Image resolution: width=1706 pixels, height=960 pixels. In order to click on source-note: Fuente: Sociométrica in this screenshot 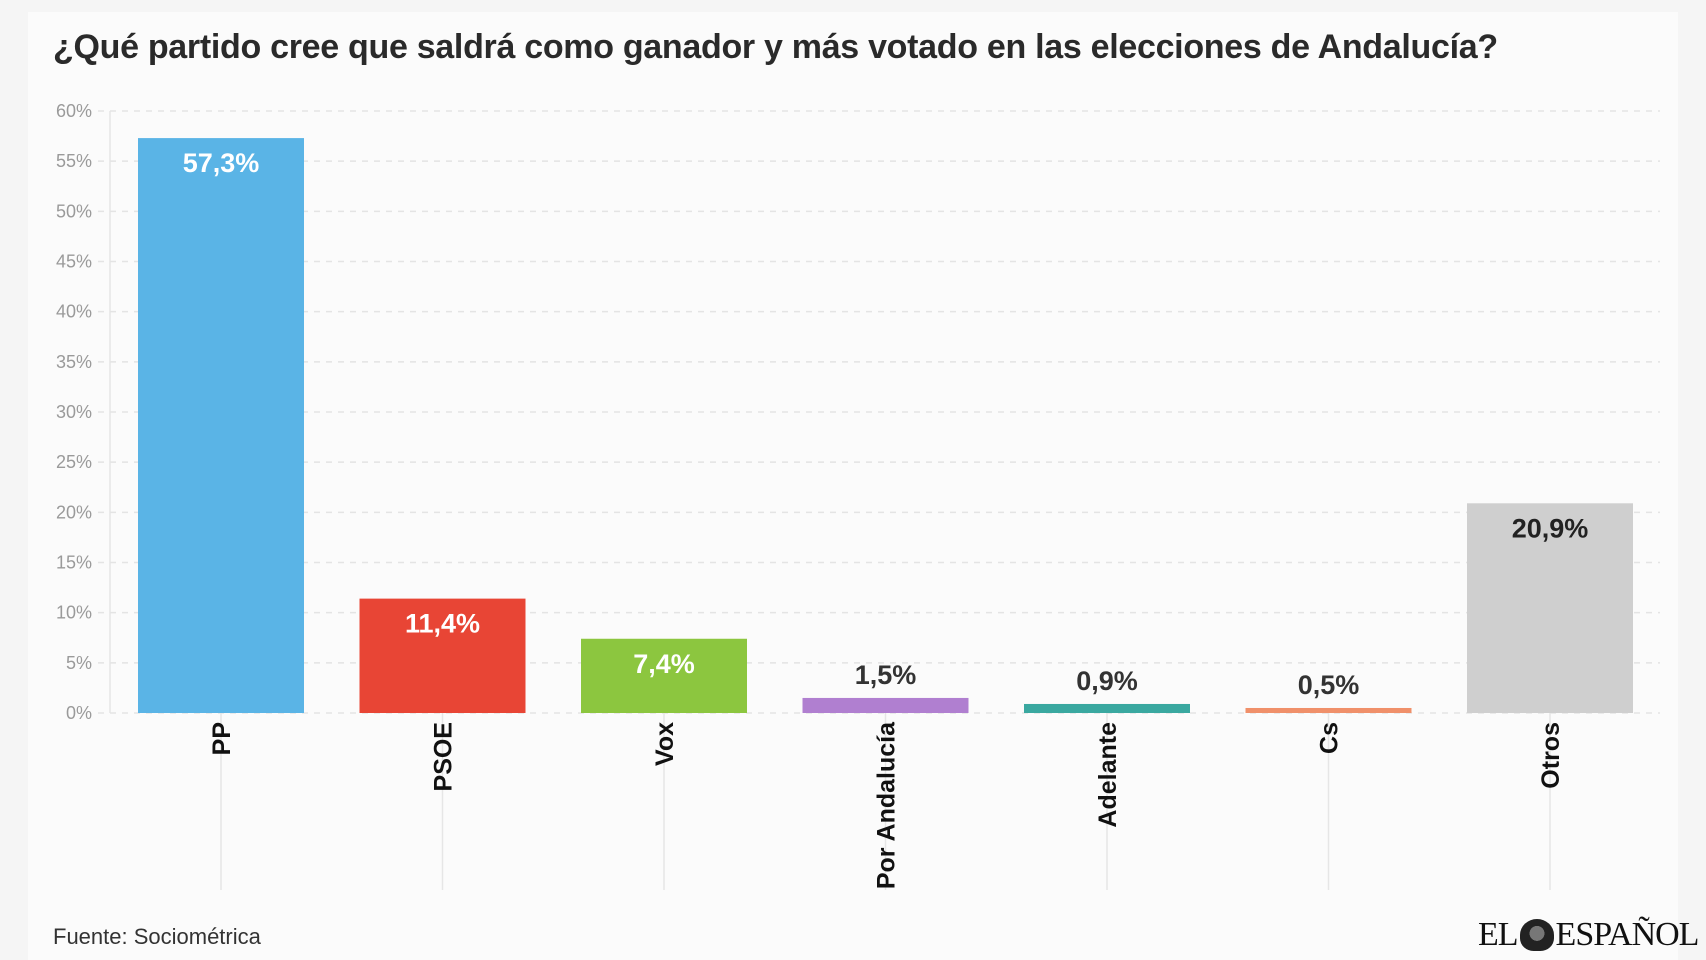, I will do `click(157, 936)`.